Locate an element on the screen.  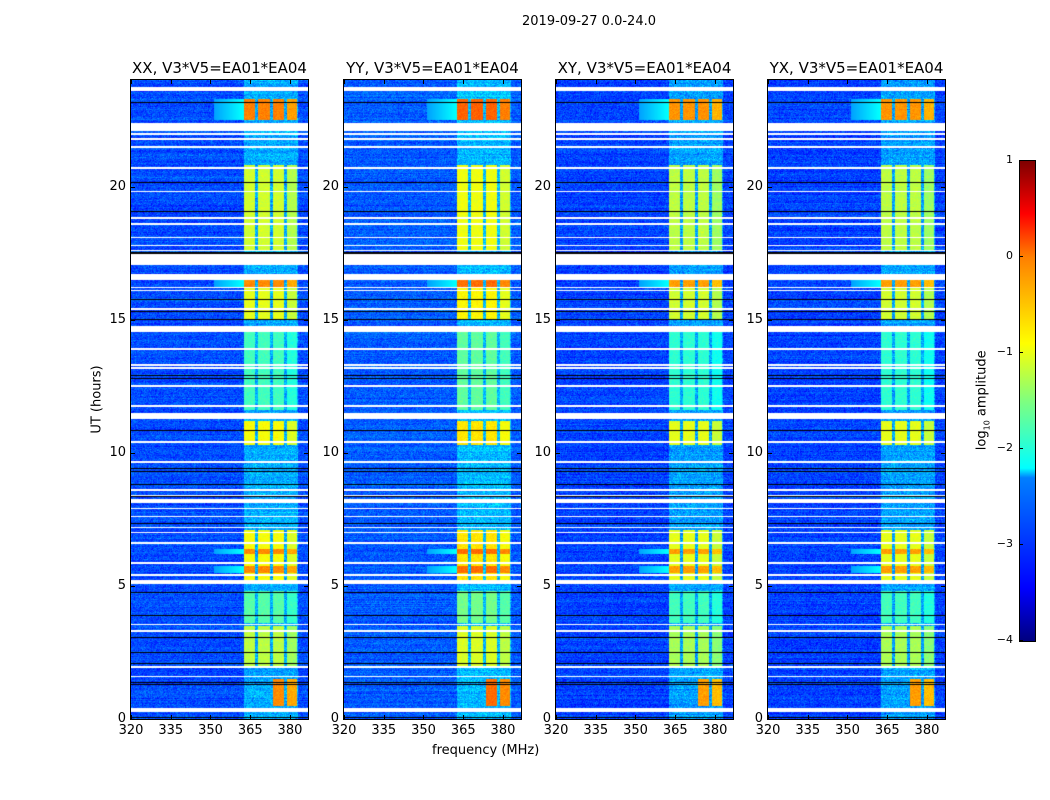
waterfall-panel-xx is located at coordinates (219, 399).